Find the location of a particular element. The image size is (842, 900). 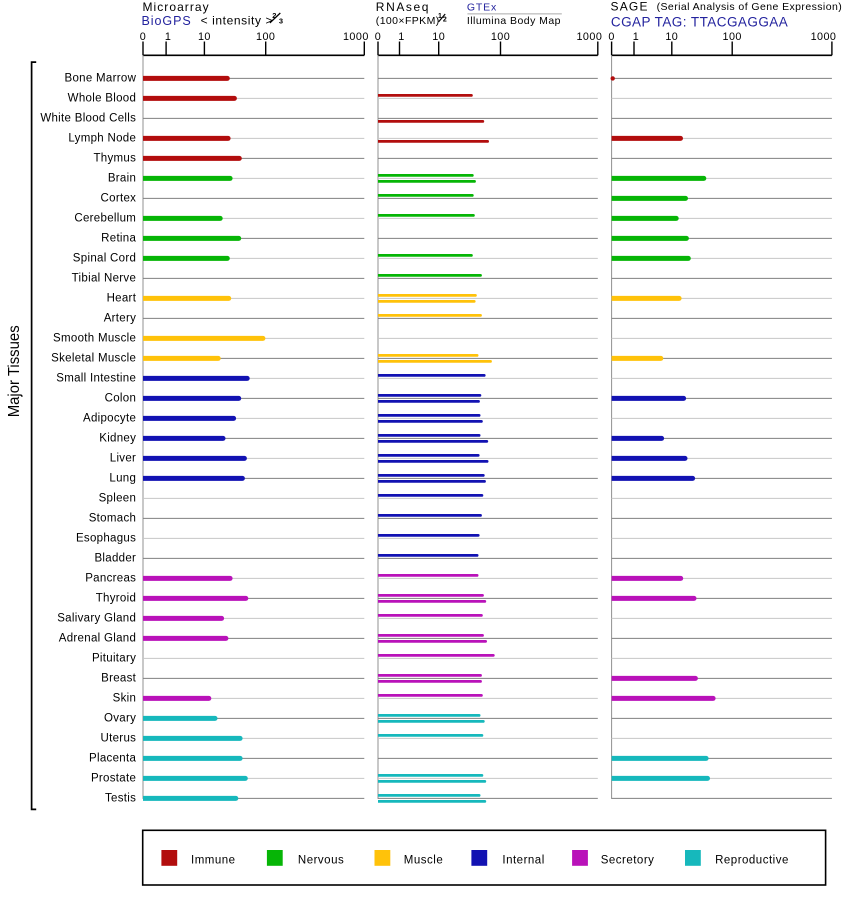

svg-text: Skin is located at coordinates (125, 699).